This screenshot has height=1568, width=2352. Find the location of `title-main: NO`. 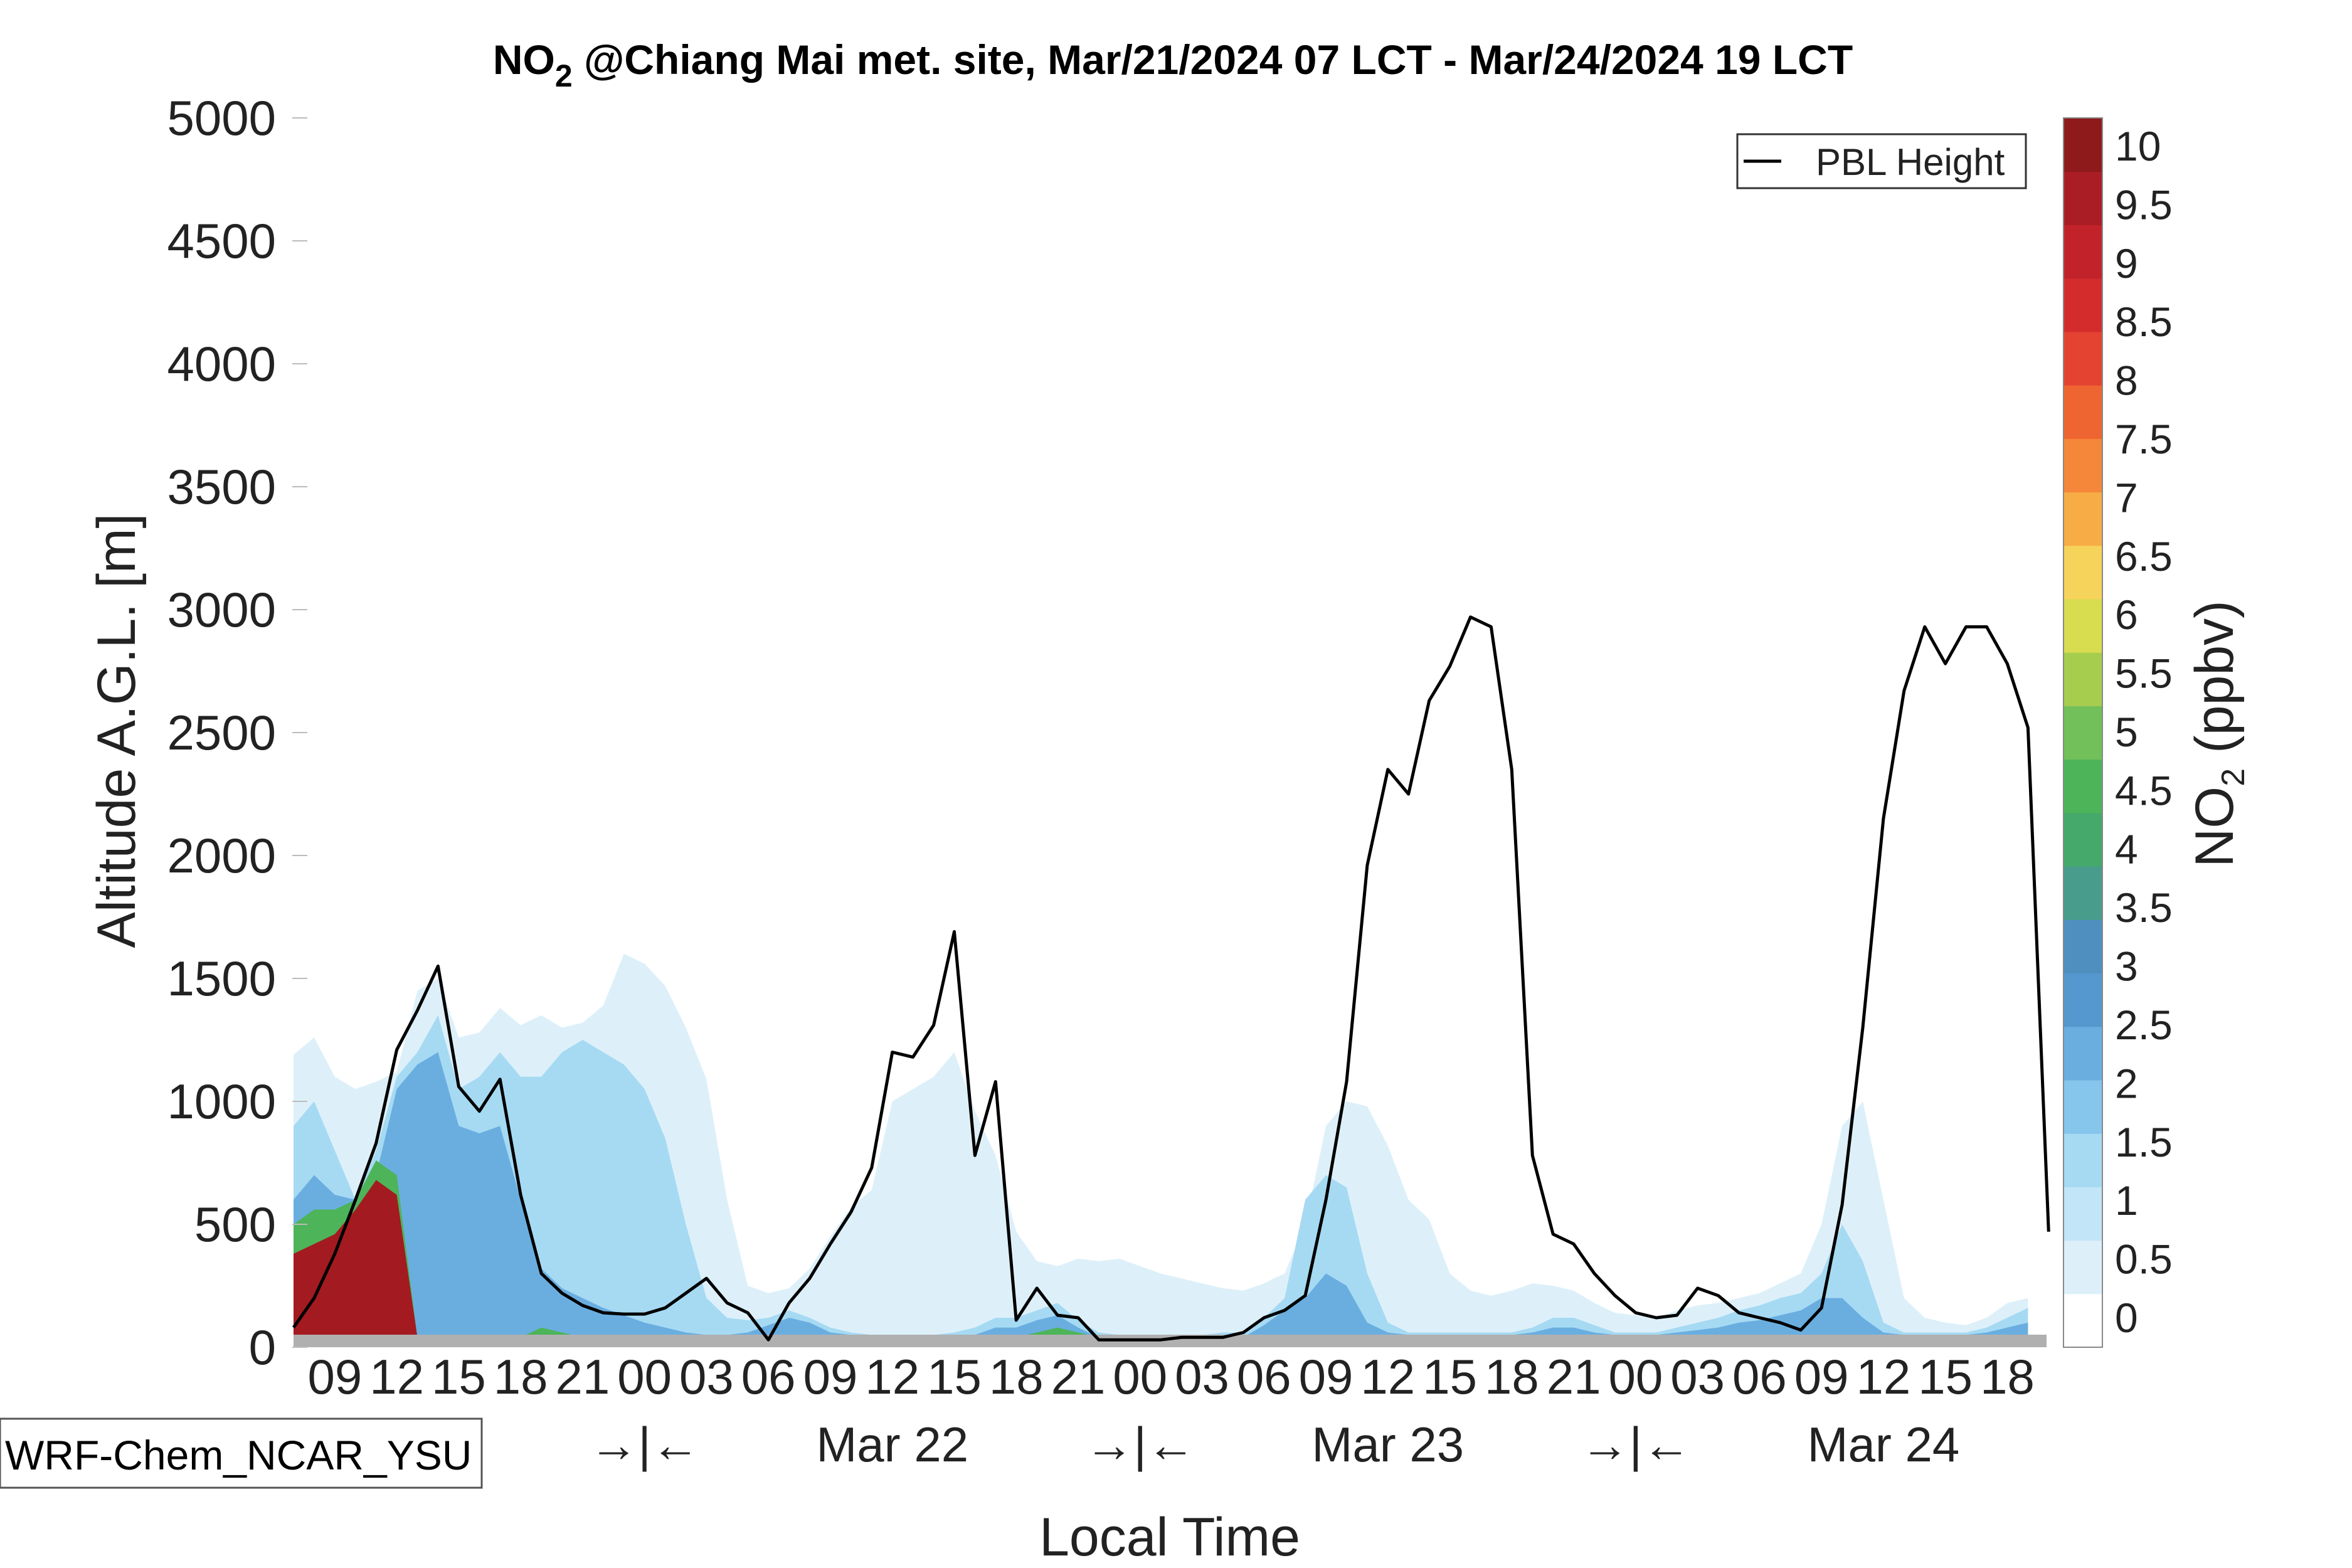

title-main: NO is located at coordinates (524, 59).